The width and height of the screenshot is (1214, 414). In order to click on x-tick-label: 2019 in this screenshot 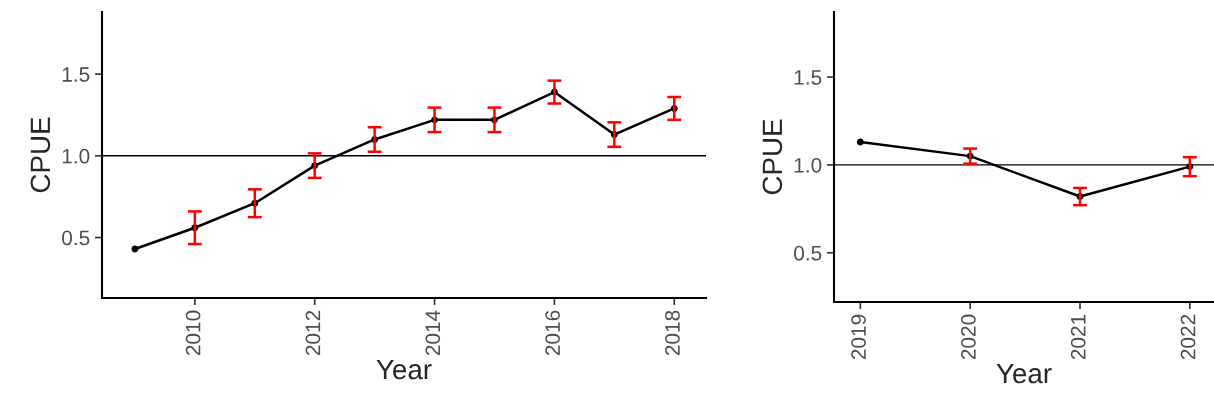, I will do `click(858, 337)`.